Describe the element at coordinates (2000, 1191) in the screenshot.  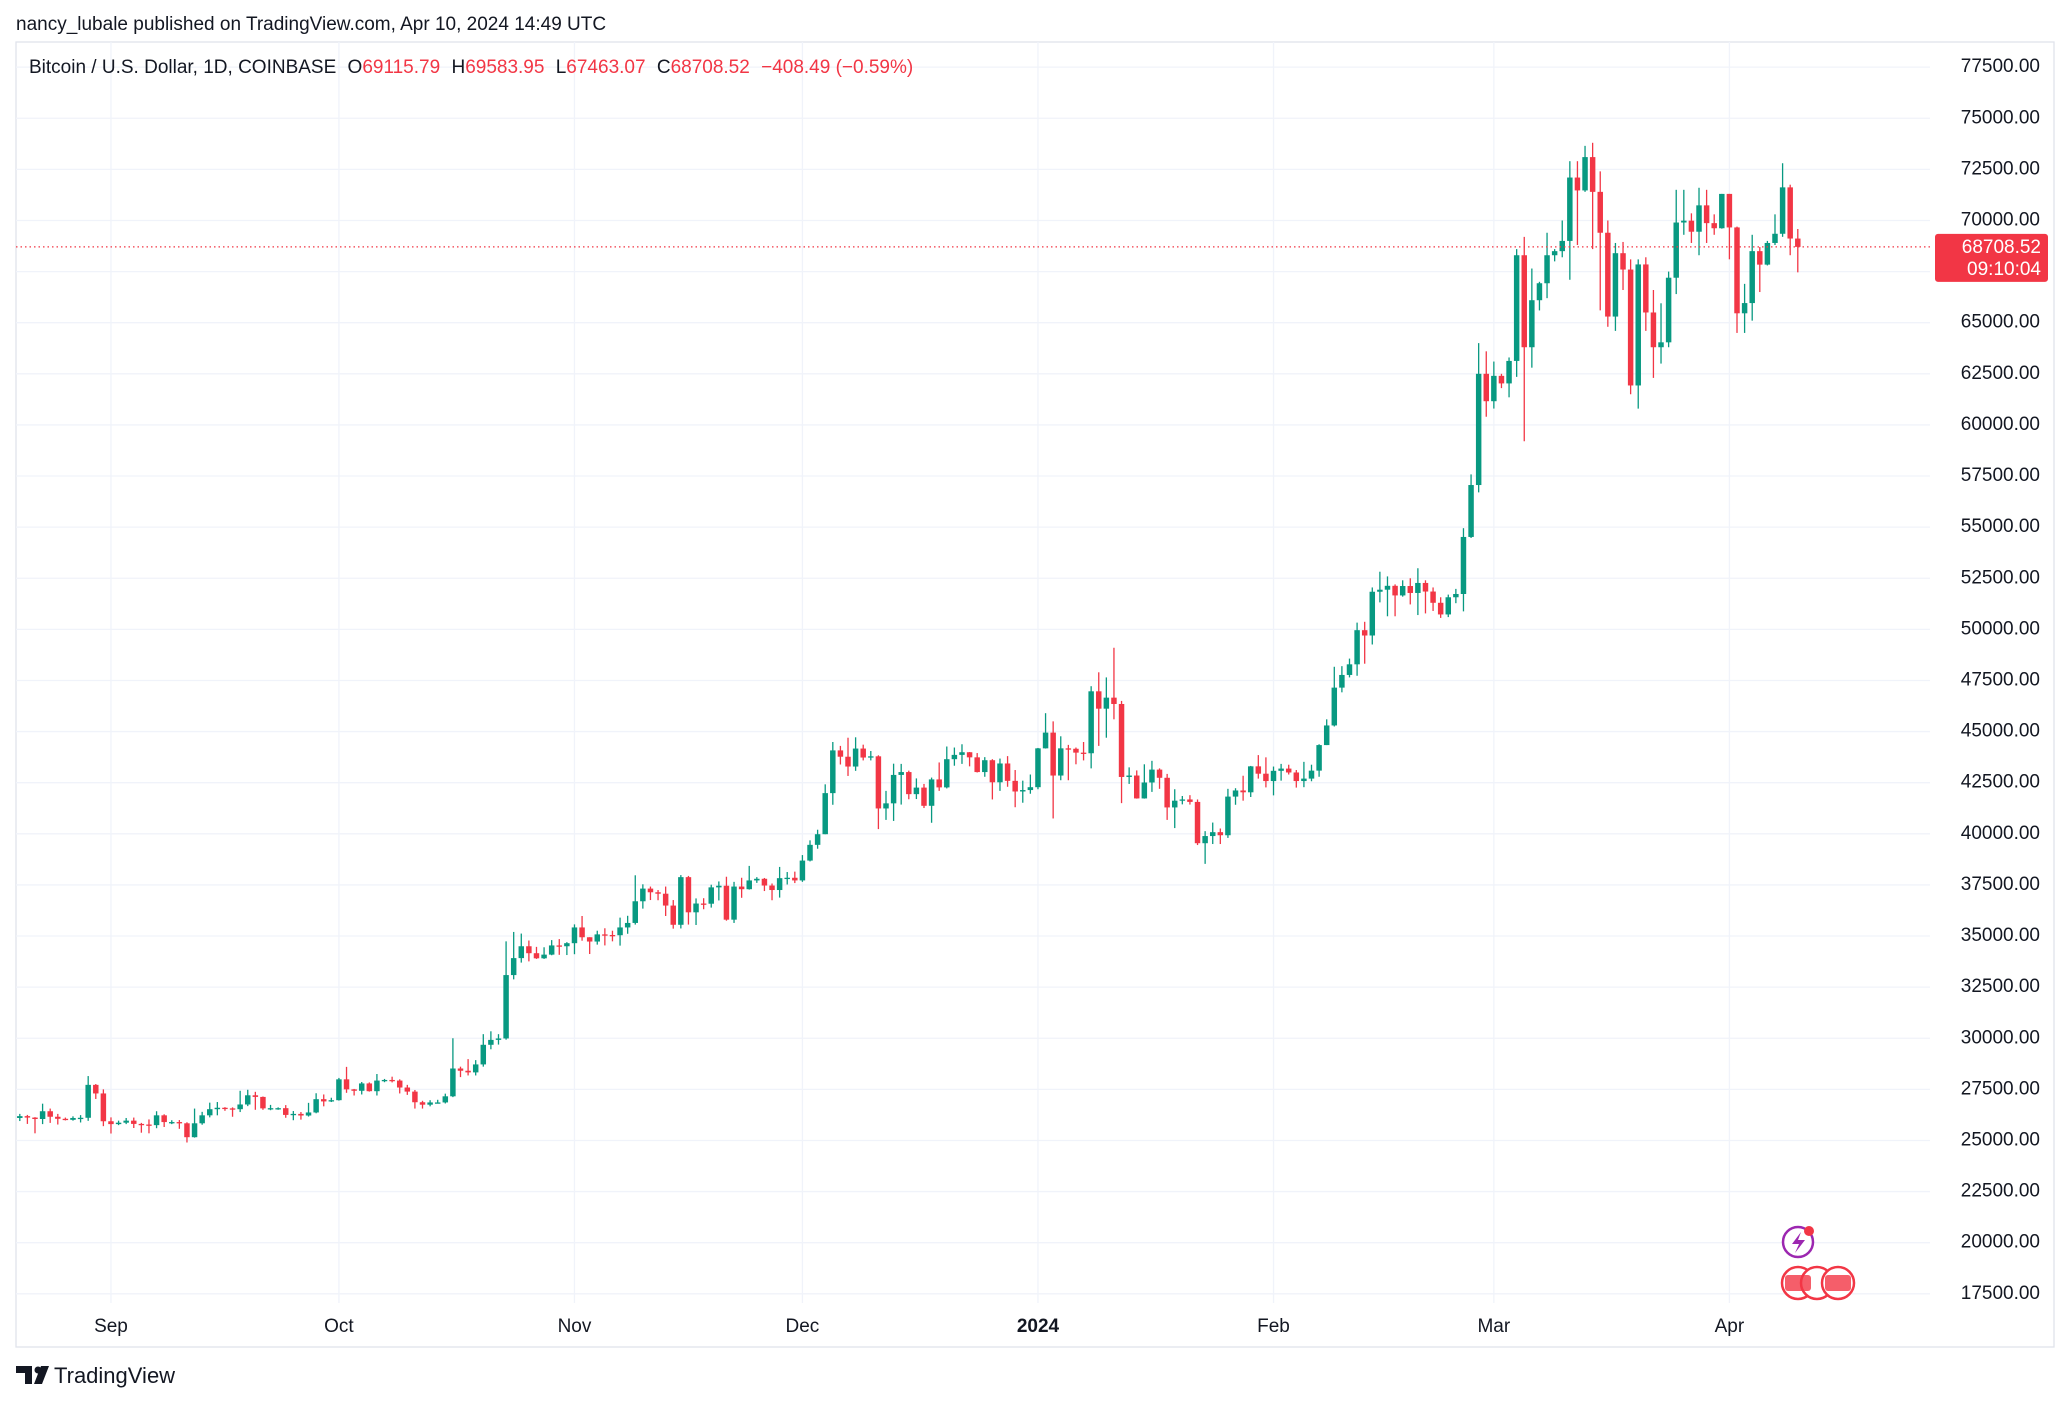
I see `y-tick-label: 22500.00` at that location.